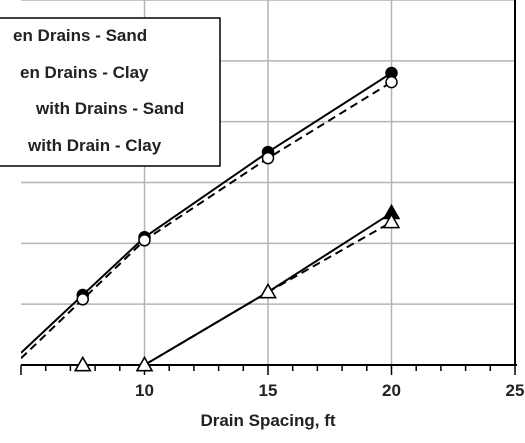 Image resolution: width=525 pixels, height=443 pixels. I want to click on legend-entry-label: with Drains - Sand, so click(109, 108).